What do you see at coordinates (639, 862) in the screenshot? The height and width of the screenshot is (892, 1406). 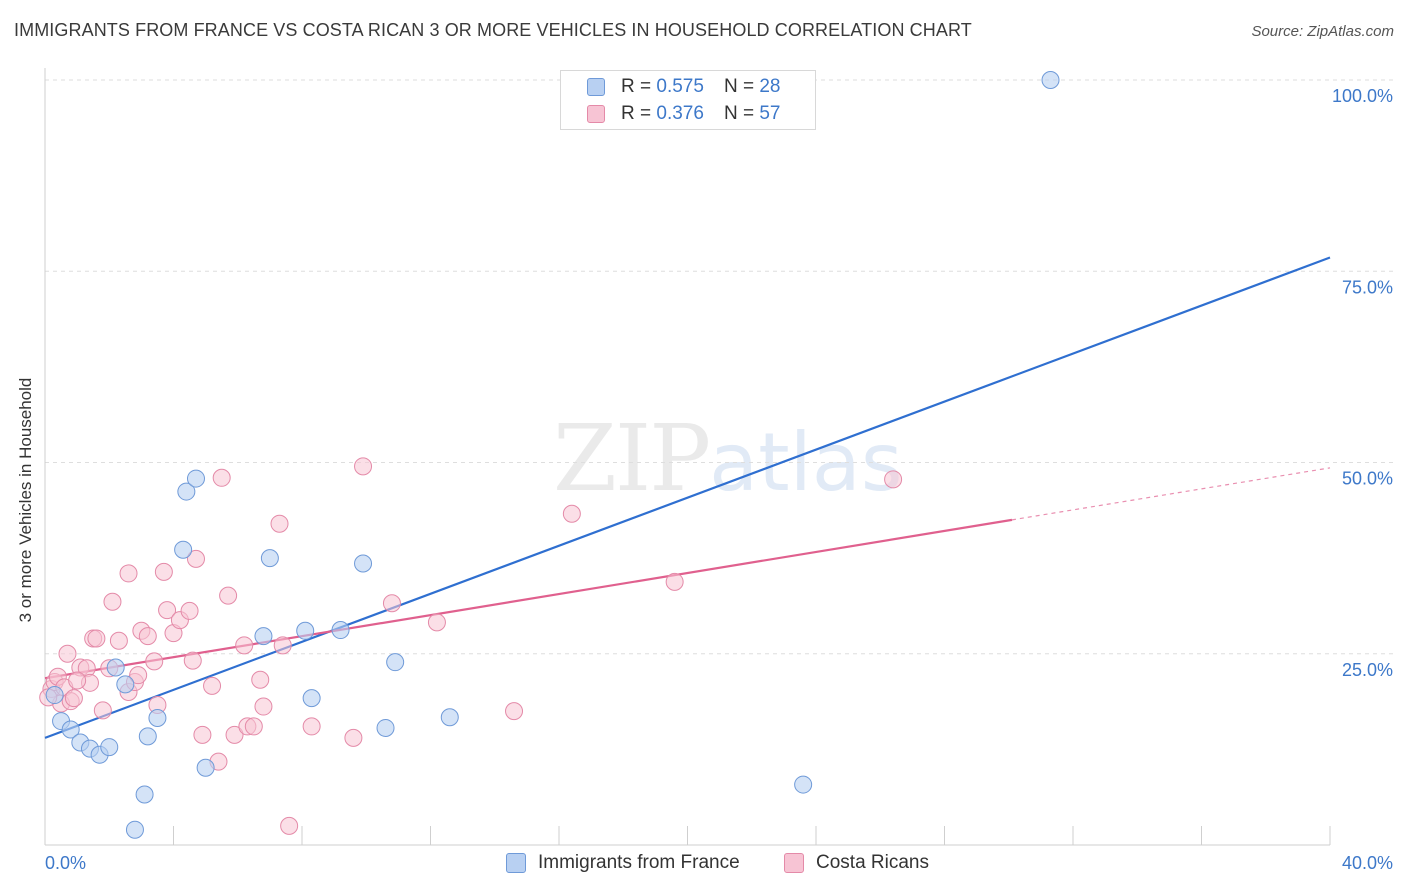 I see `legend-label-france: Immigrants from France` at bounding box center [639, 862].